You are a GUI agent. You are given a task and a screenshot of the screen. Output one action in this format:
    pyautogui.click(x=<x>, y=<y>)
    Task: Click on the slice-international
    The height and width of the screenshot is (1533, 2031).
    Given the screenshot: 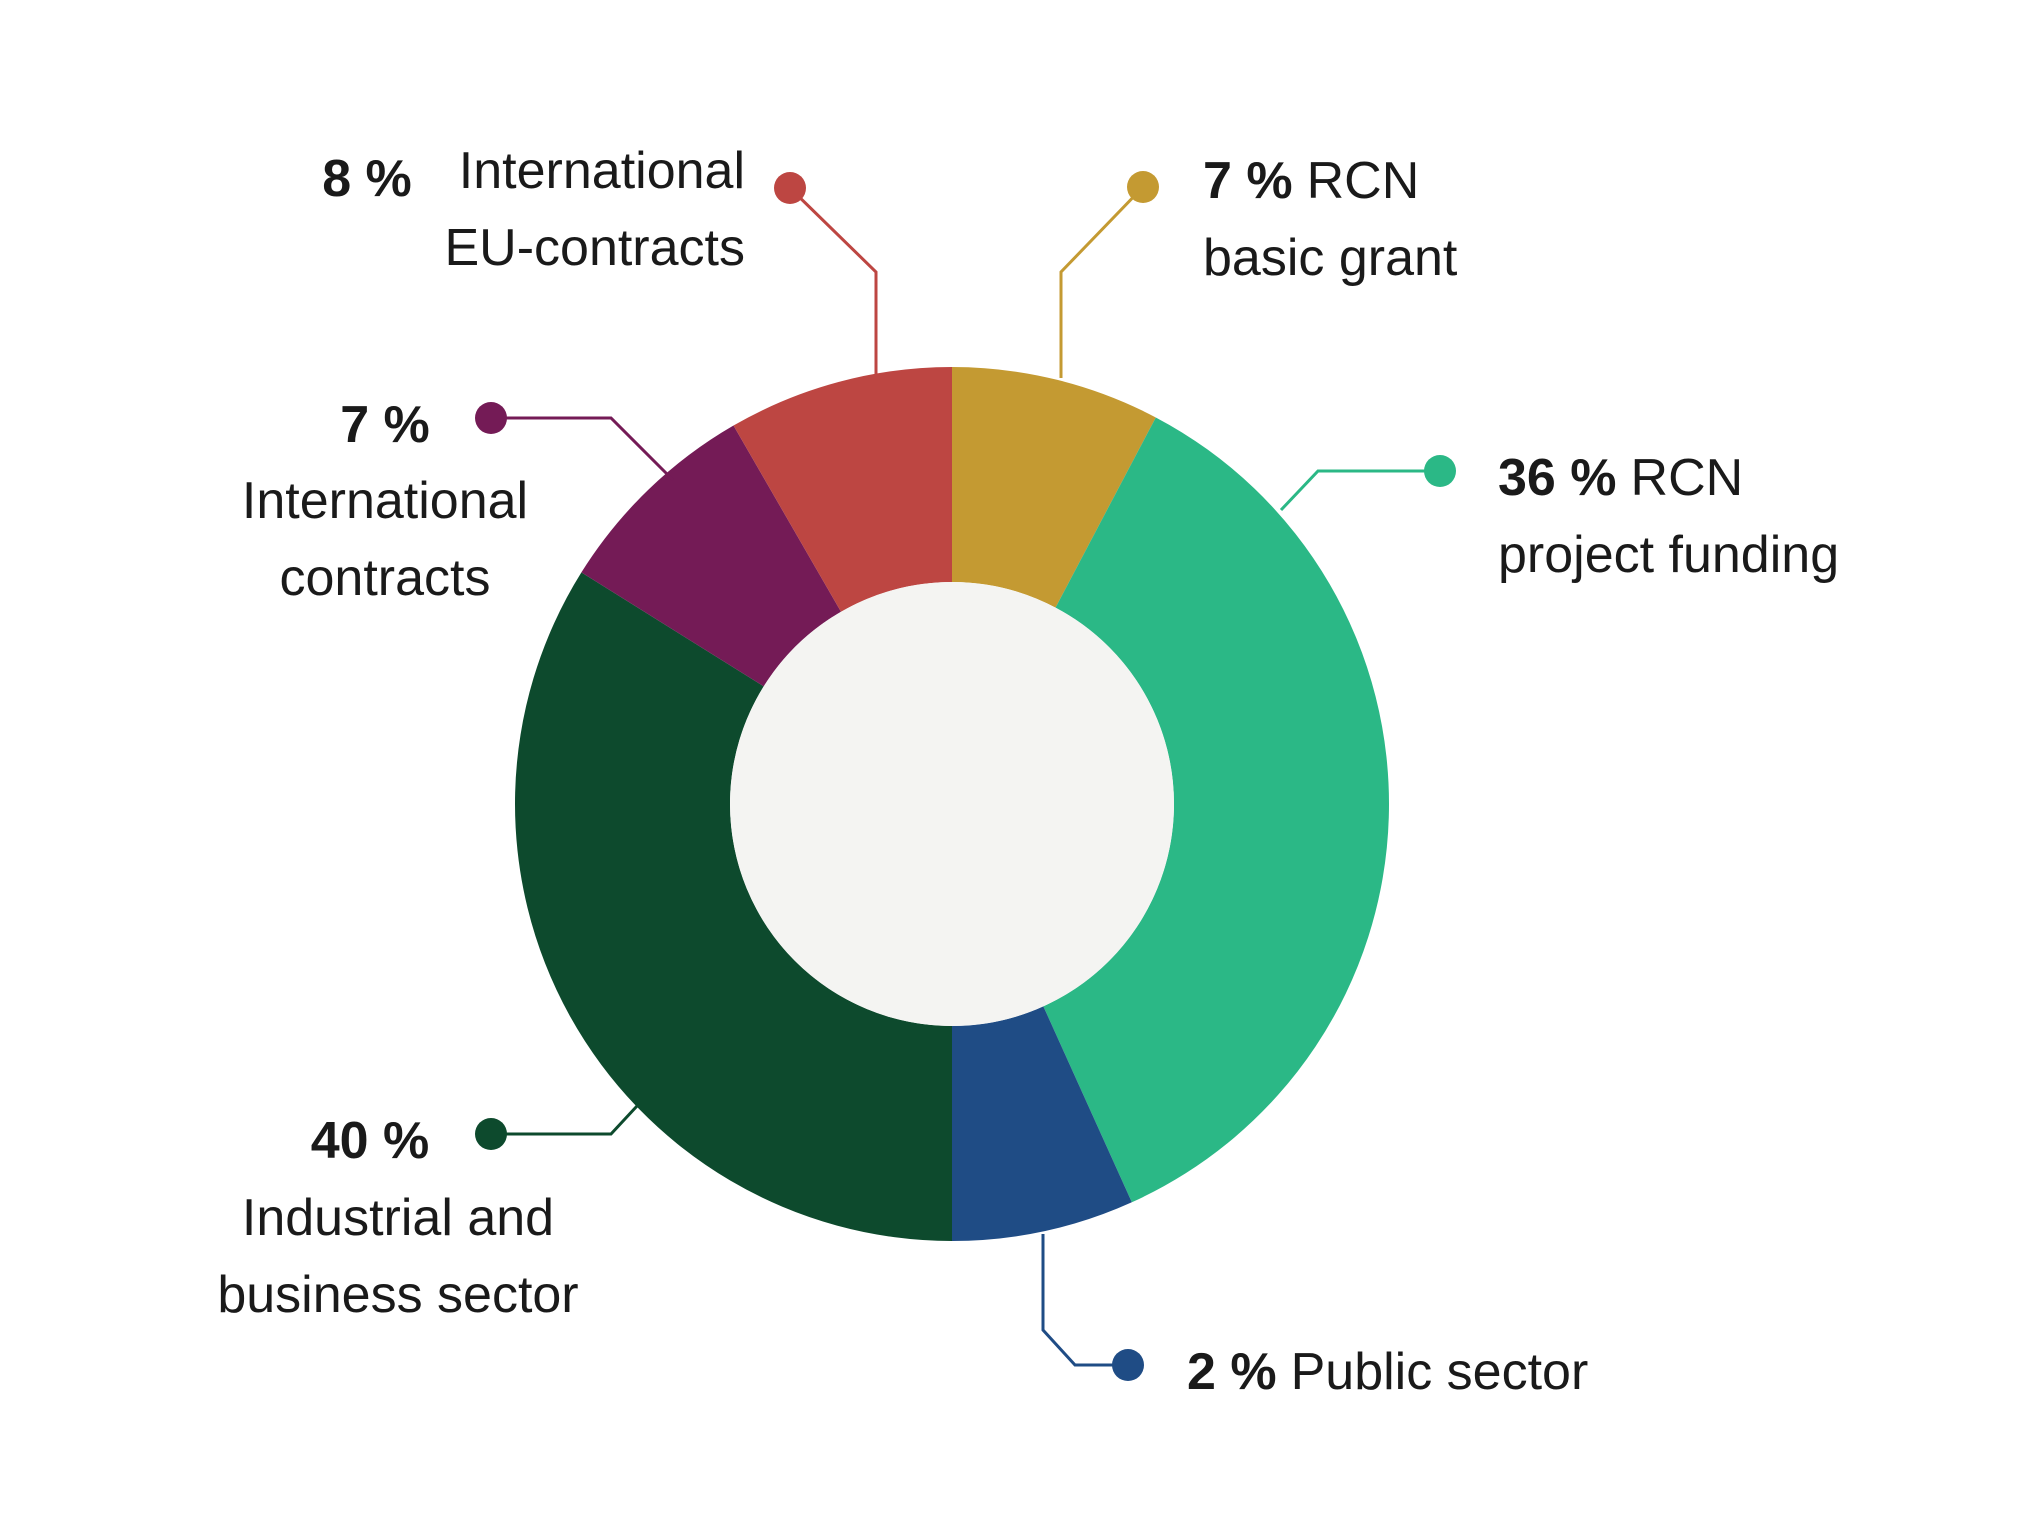 What is the action you would take?
    pyautogui.click(x=711, y=556)
    